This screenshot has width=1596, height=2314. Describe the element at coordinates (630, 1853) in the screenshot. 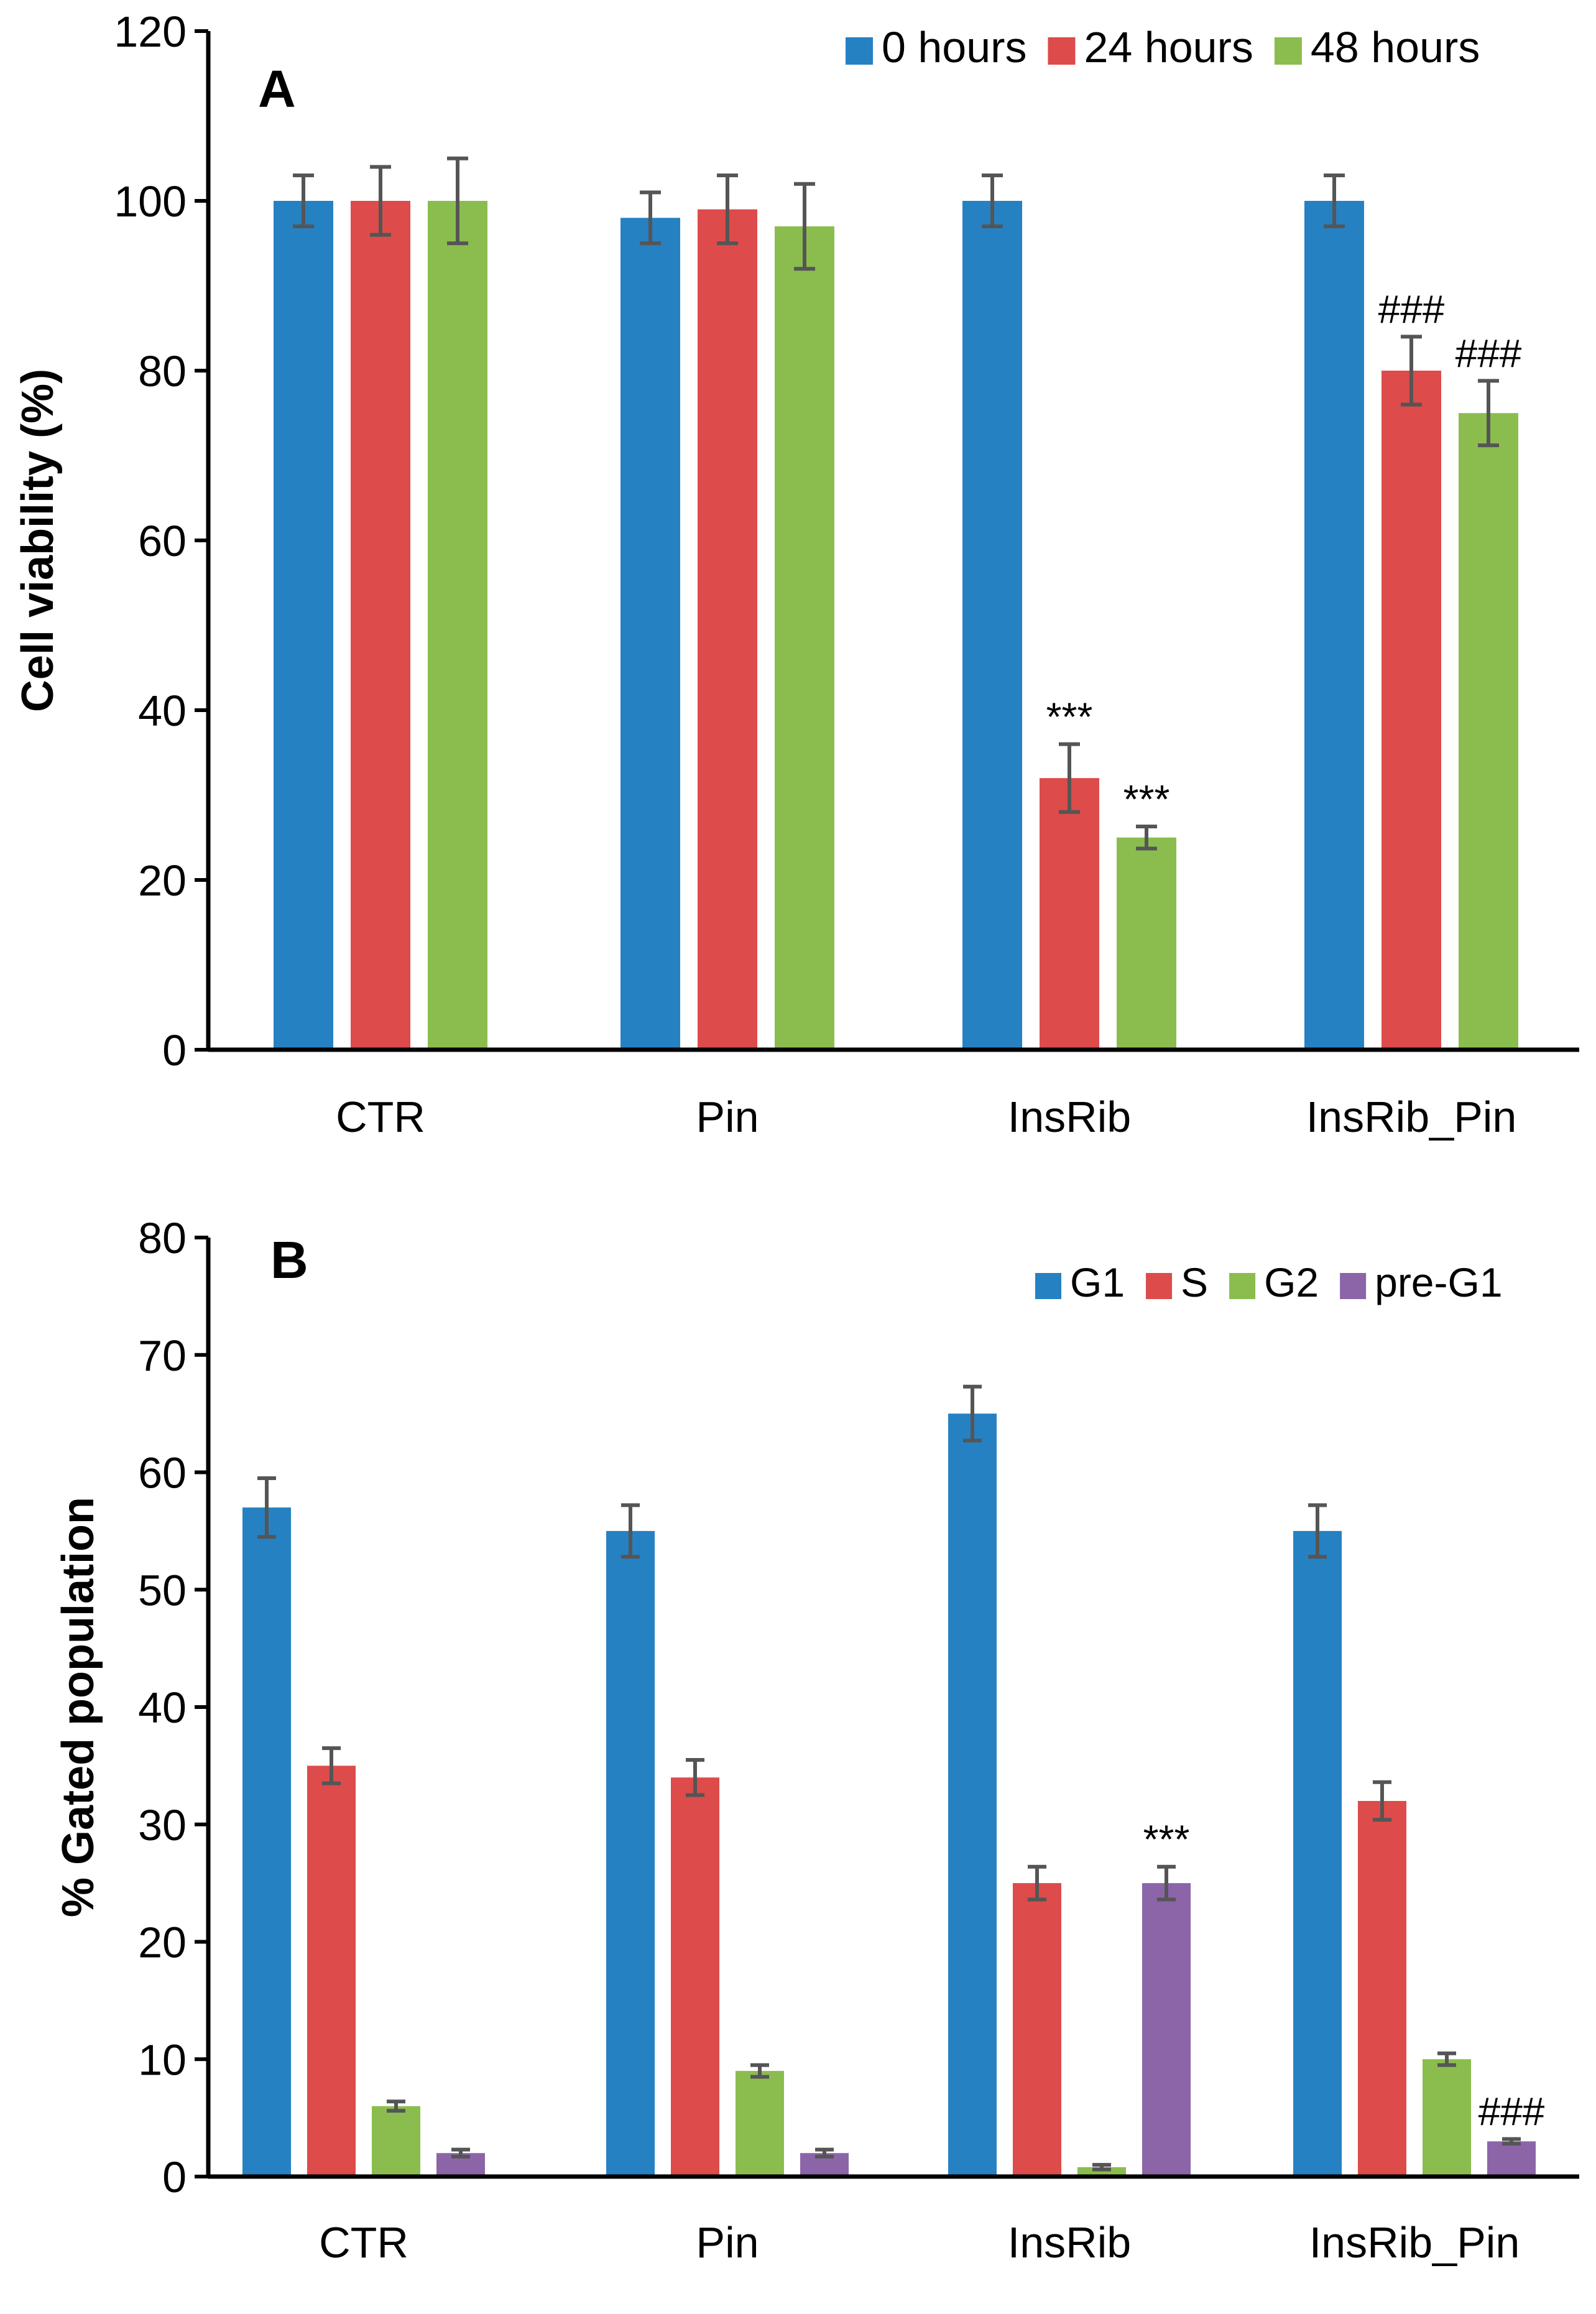

I see `bar-g1-pin` at that location.